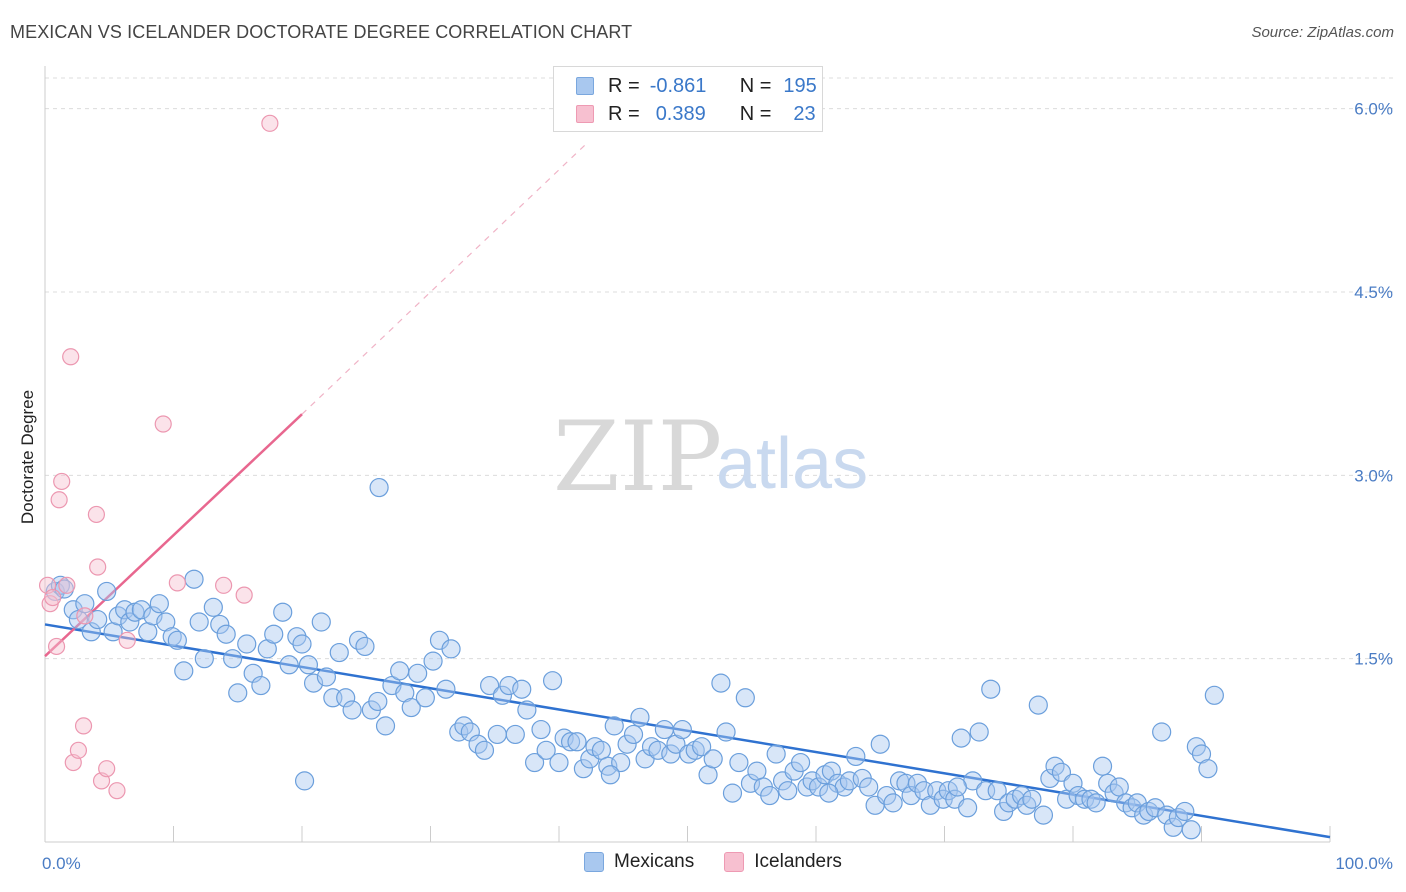 This screenshot has width=1406, height=892. Describe the element at coordinates (639, 862) in the screenshot. I see `legend-item-mexicans: Mexicans` at that location.